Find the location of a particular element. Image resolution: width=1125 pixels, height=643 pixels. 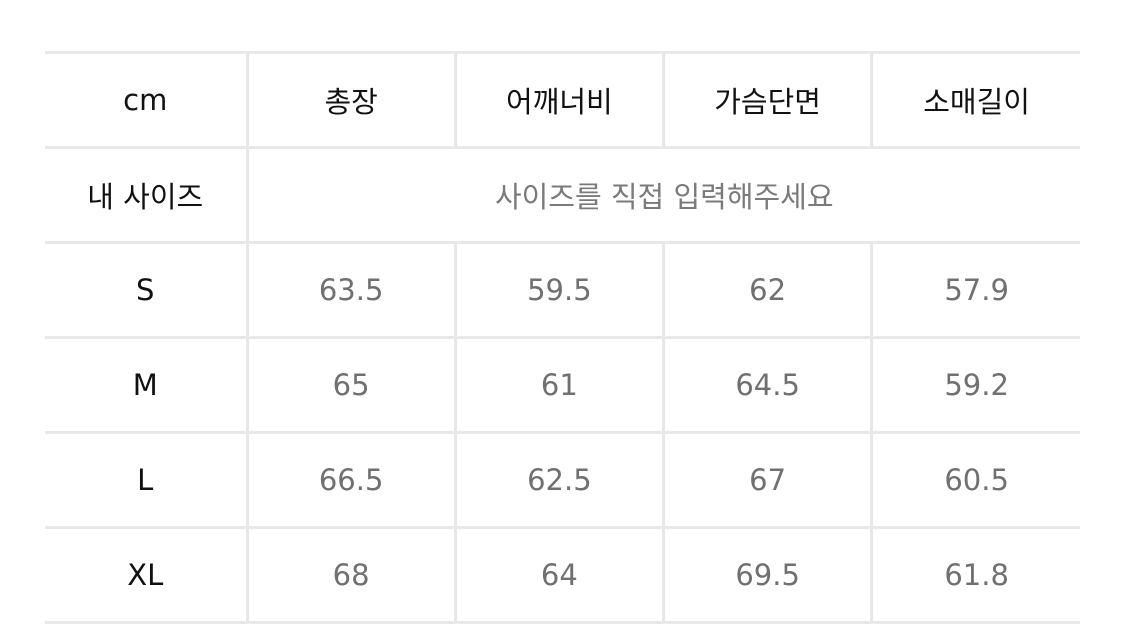

table-cell: 63.5 is located at coordinates (351, 290).